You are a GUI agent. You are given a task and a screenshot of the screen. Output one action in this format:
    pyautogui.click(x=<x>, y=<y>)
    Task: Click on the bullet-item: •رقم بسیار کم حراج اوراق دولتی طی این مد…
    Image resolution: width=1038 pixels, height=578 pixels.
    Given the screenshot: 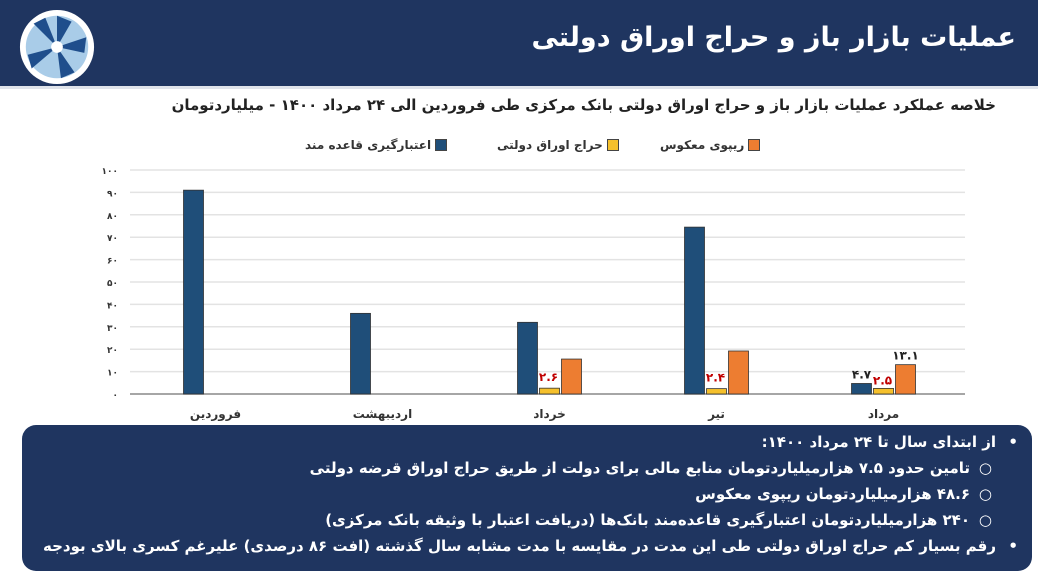 What is the action you would take?
    pyautogui.click(x=530, y=546)
    